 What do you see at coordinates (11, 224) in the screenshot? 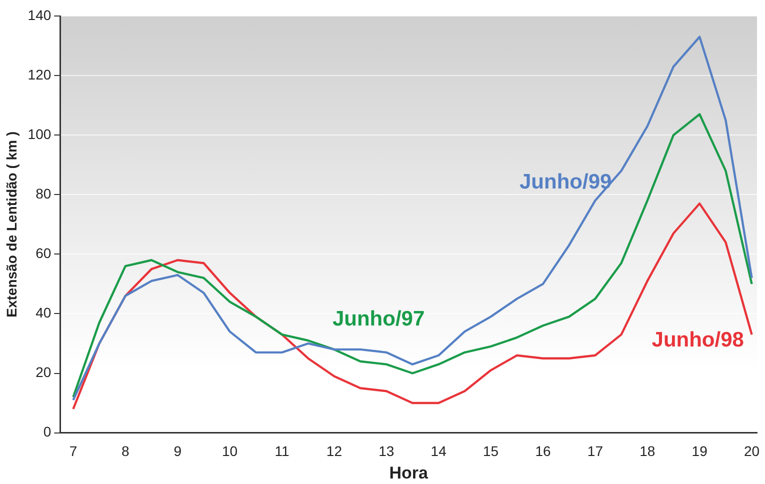
I see `y-axis-title: Extensão de Lentidão ( km )` at bounding box center [11, 224].